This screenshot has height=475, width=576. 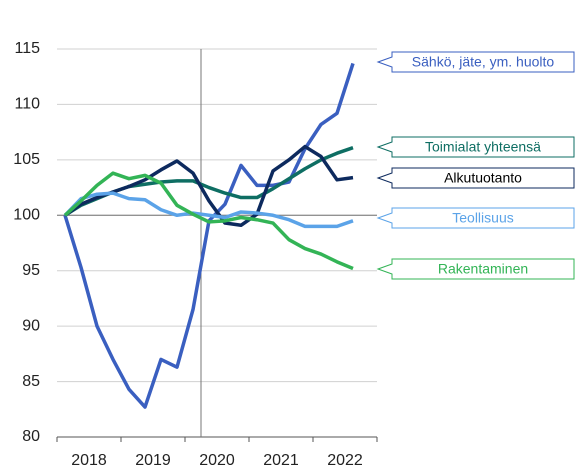 I want to click on legend-label: Sähkö, jäte, ym. huolto, so click(x=483, y=62).